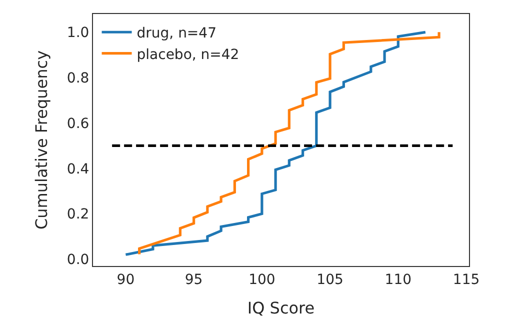 This screenshot has height=326, width=513. Describe the element at coordinates (41, 140) in the screenshot. I see `y-axis-title: Cumulative Frequency` at that location.